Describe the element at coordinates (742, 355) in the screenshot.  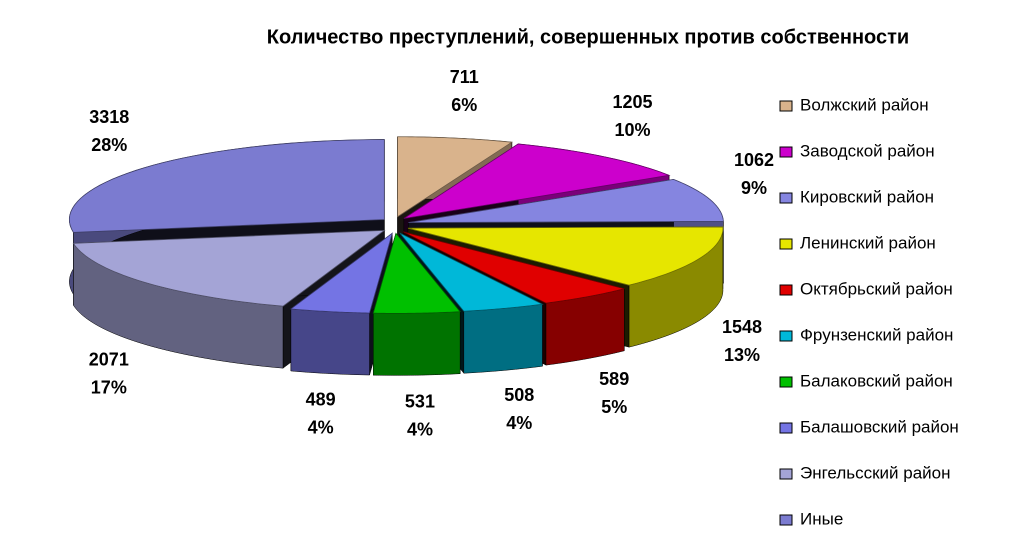
I see `percent-label: 13%` at that location.